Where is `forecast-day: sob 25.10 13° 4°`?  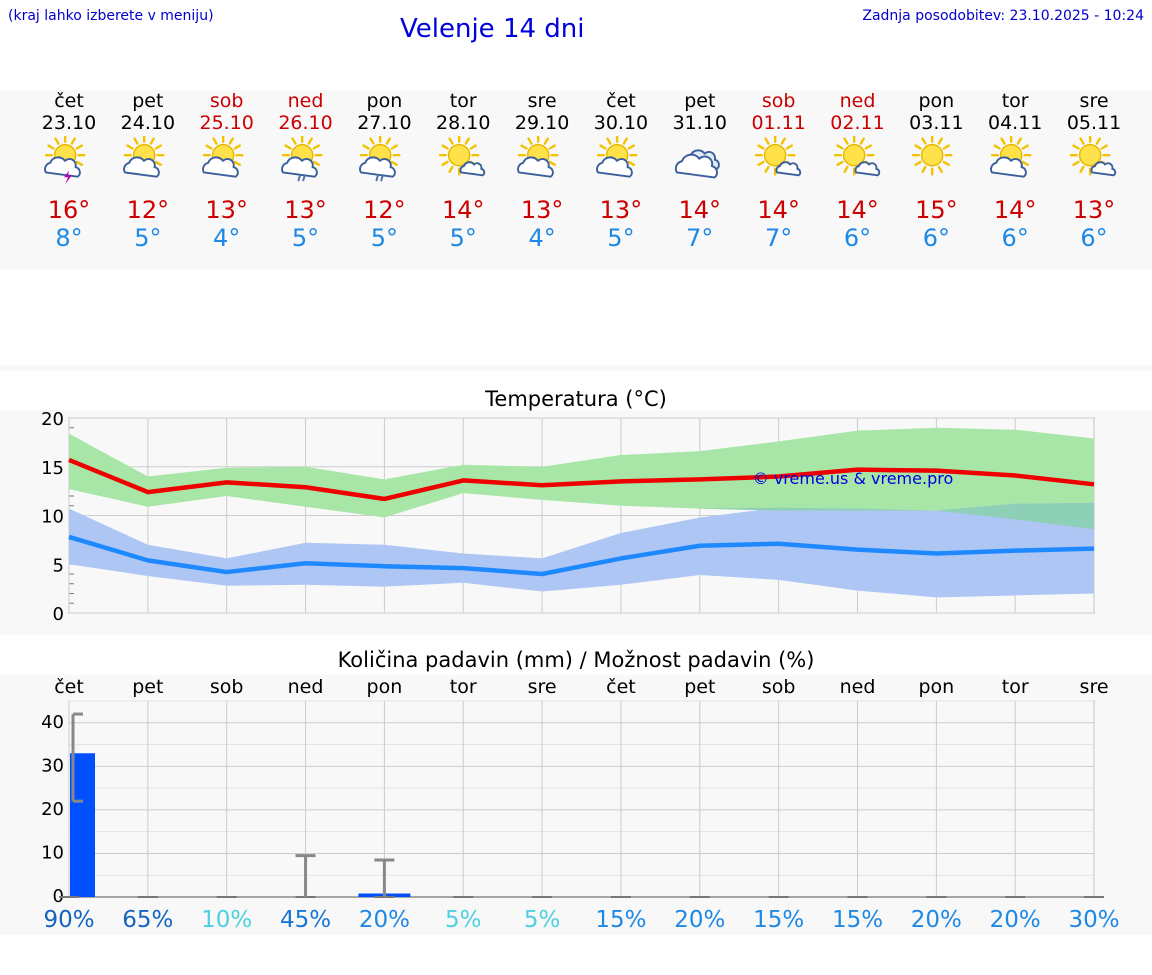
forecast-day: sob 25.10 13° 4° is located at coordinates (227, 171).